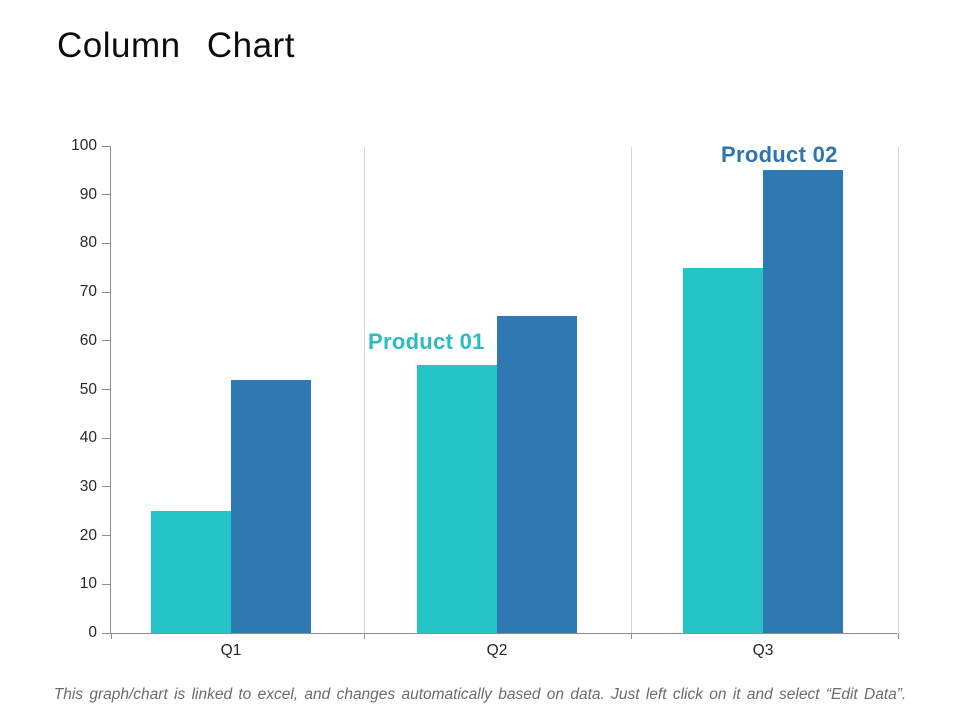 Image resolution: width=960 pixels, height=720 pixels. What do you see at coordinates (537, 474) in the screenshot?
I see `bar-product-02-q2` at bounding box center [537, 474].